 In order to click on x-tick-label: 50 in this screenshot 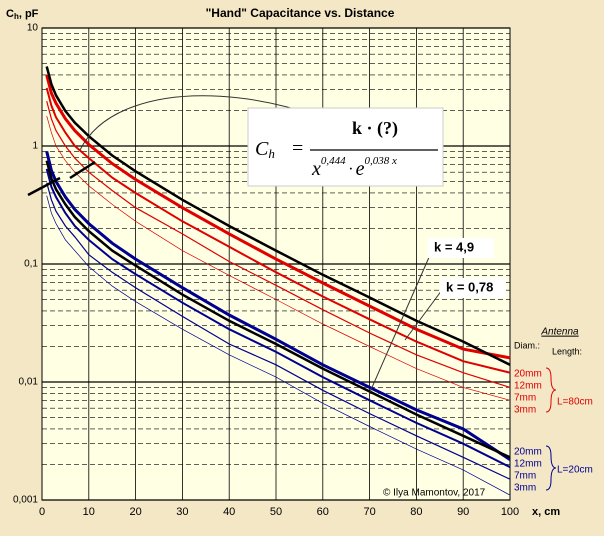, I will do `click(276, 512)`.